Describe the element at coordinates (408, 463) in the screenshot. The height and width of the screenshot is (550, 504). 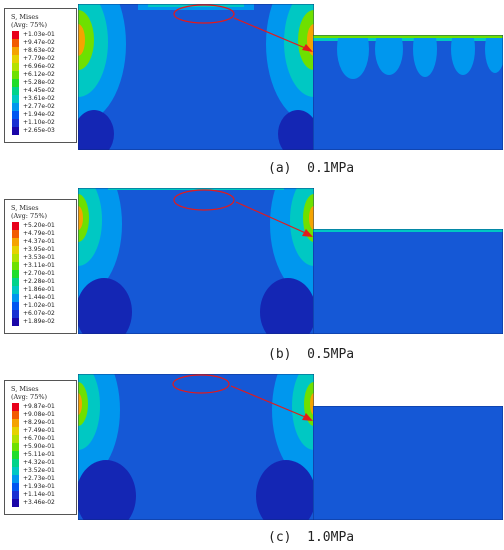
I see `zoom-detail-c` at that location.